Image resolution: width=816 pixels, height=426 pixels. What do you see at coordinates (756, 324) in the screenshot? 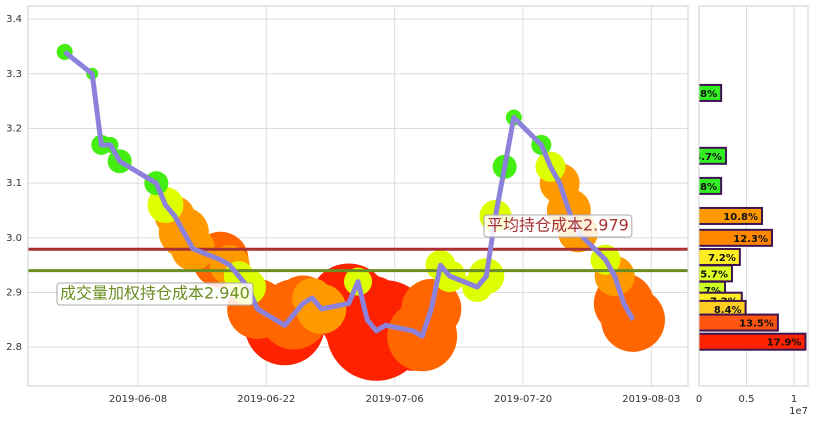
I see `bar-label: 13.5%` at bounding box center [756, 324].